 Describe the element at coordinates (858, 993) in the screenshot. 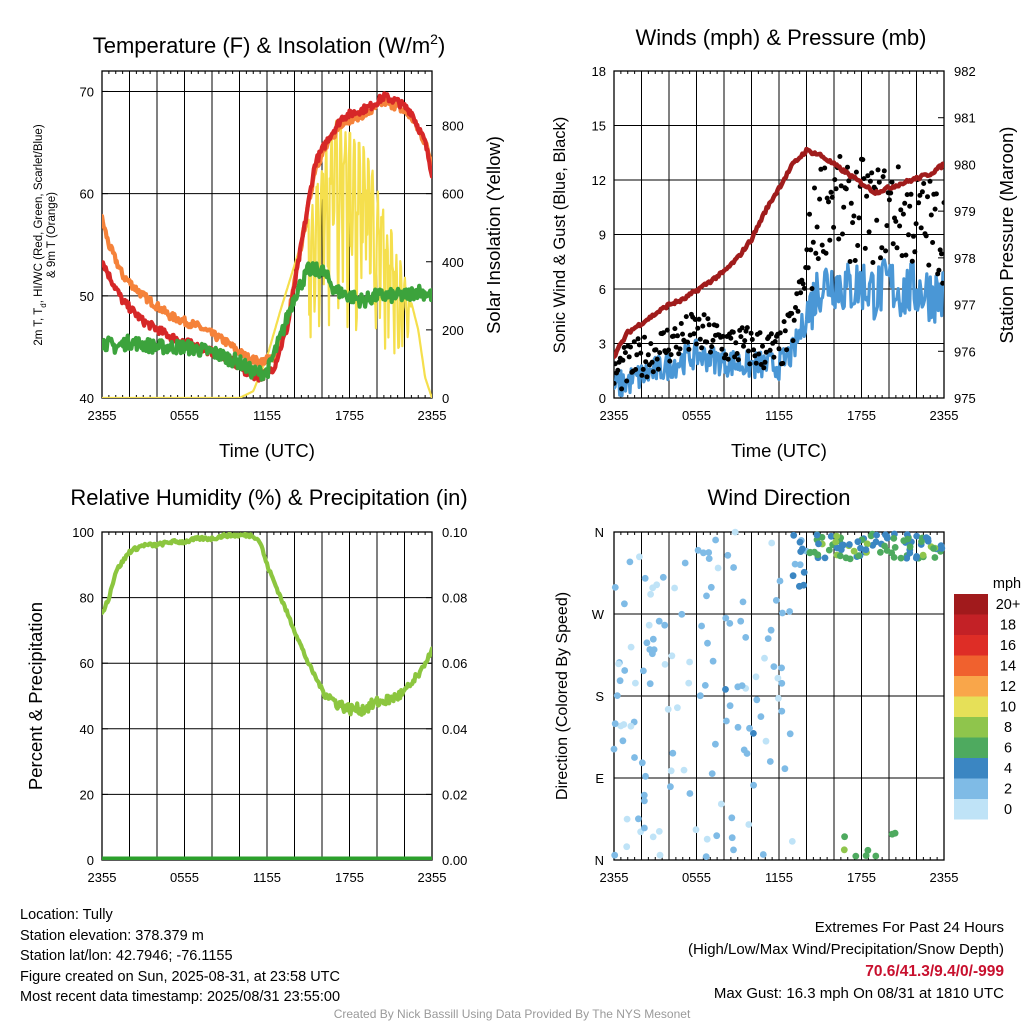

I see `max-gust: Max Gust: 16.3 mph On 08/31 at 1810 UTC` at that location.